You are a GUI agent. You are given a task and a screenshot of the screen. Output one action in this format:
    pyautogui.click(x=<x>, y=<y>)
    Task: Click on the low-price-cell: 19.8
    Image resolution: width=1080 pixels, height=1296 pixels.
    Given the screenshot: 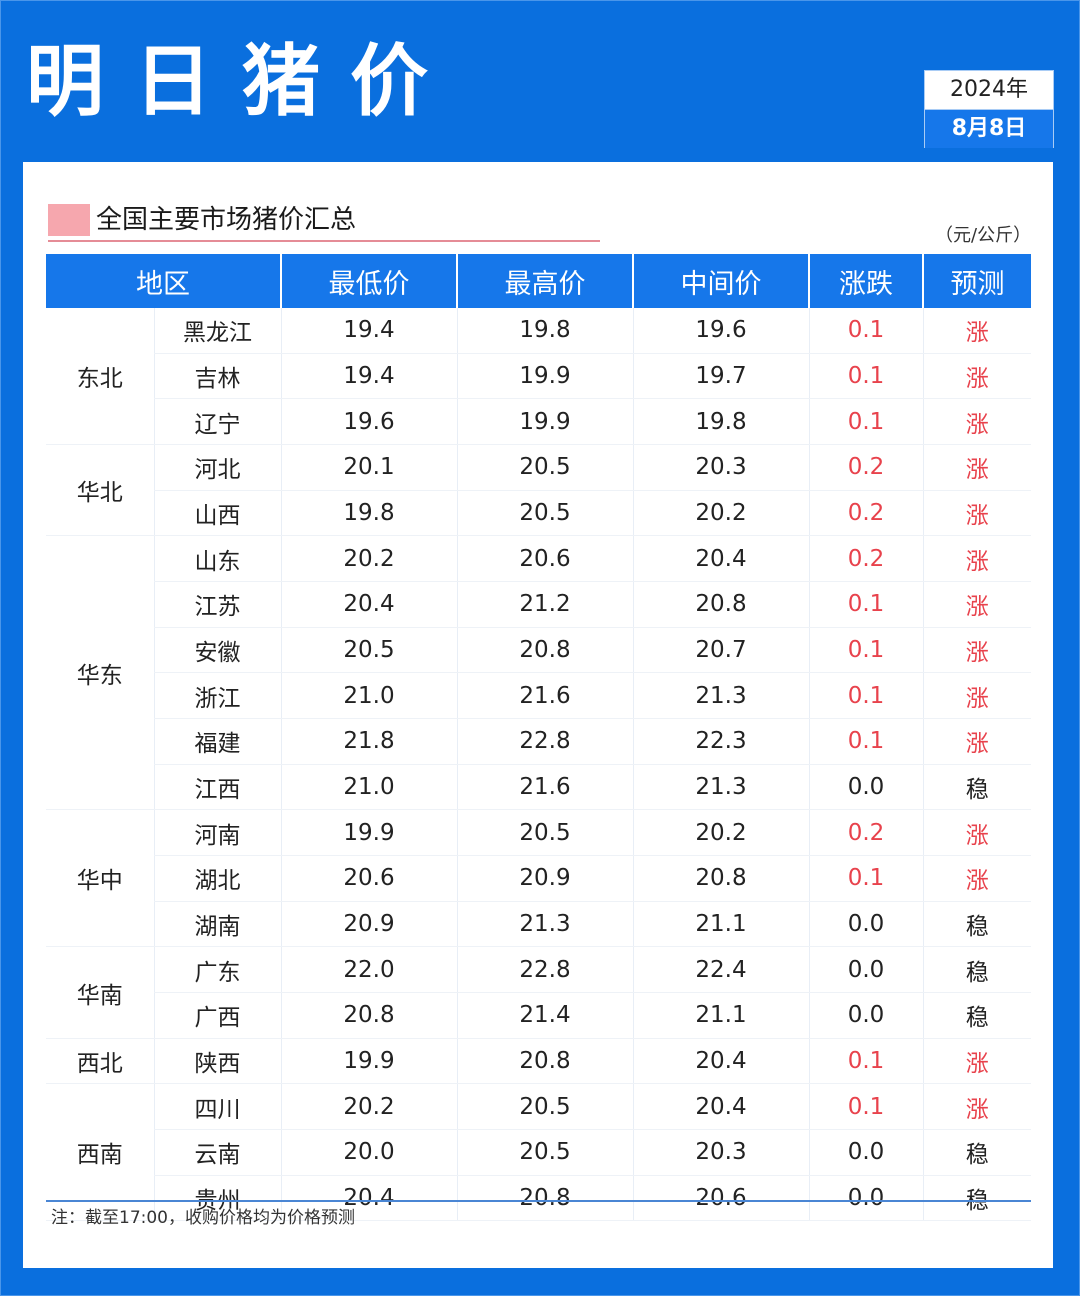 What is the action you would take?
    pyautogui.click(x=368, y=513)
    